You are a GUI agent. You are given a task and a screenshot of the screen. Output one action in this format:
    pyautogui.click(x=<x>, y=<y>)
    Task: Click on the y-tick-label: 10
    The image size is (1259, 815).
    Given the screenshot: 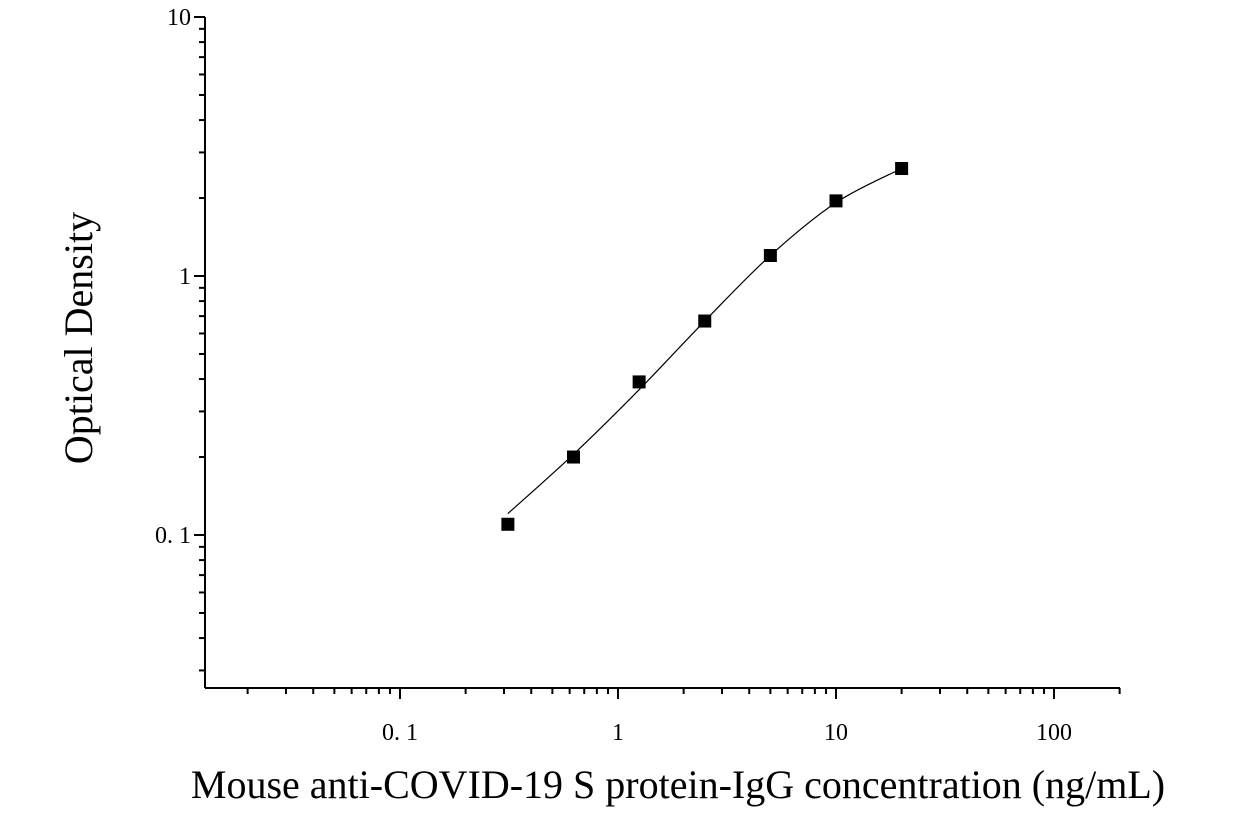 What is the action you would take?
    pyautogui.click(x=179, y=18)
    